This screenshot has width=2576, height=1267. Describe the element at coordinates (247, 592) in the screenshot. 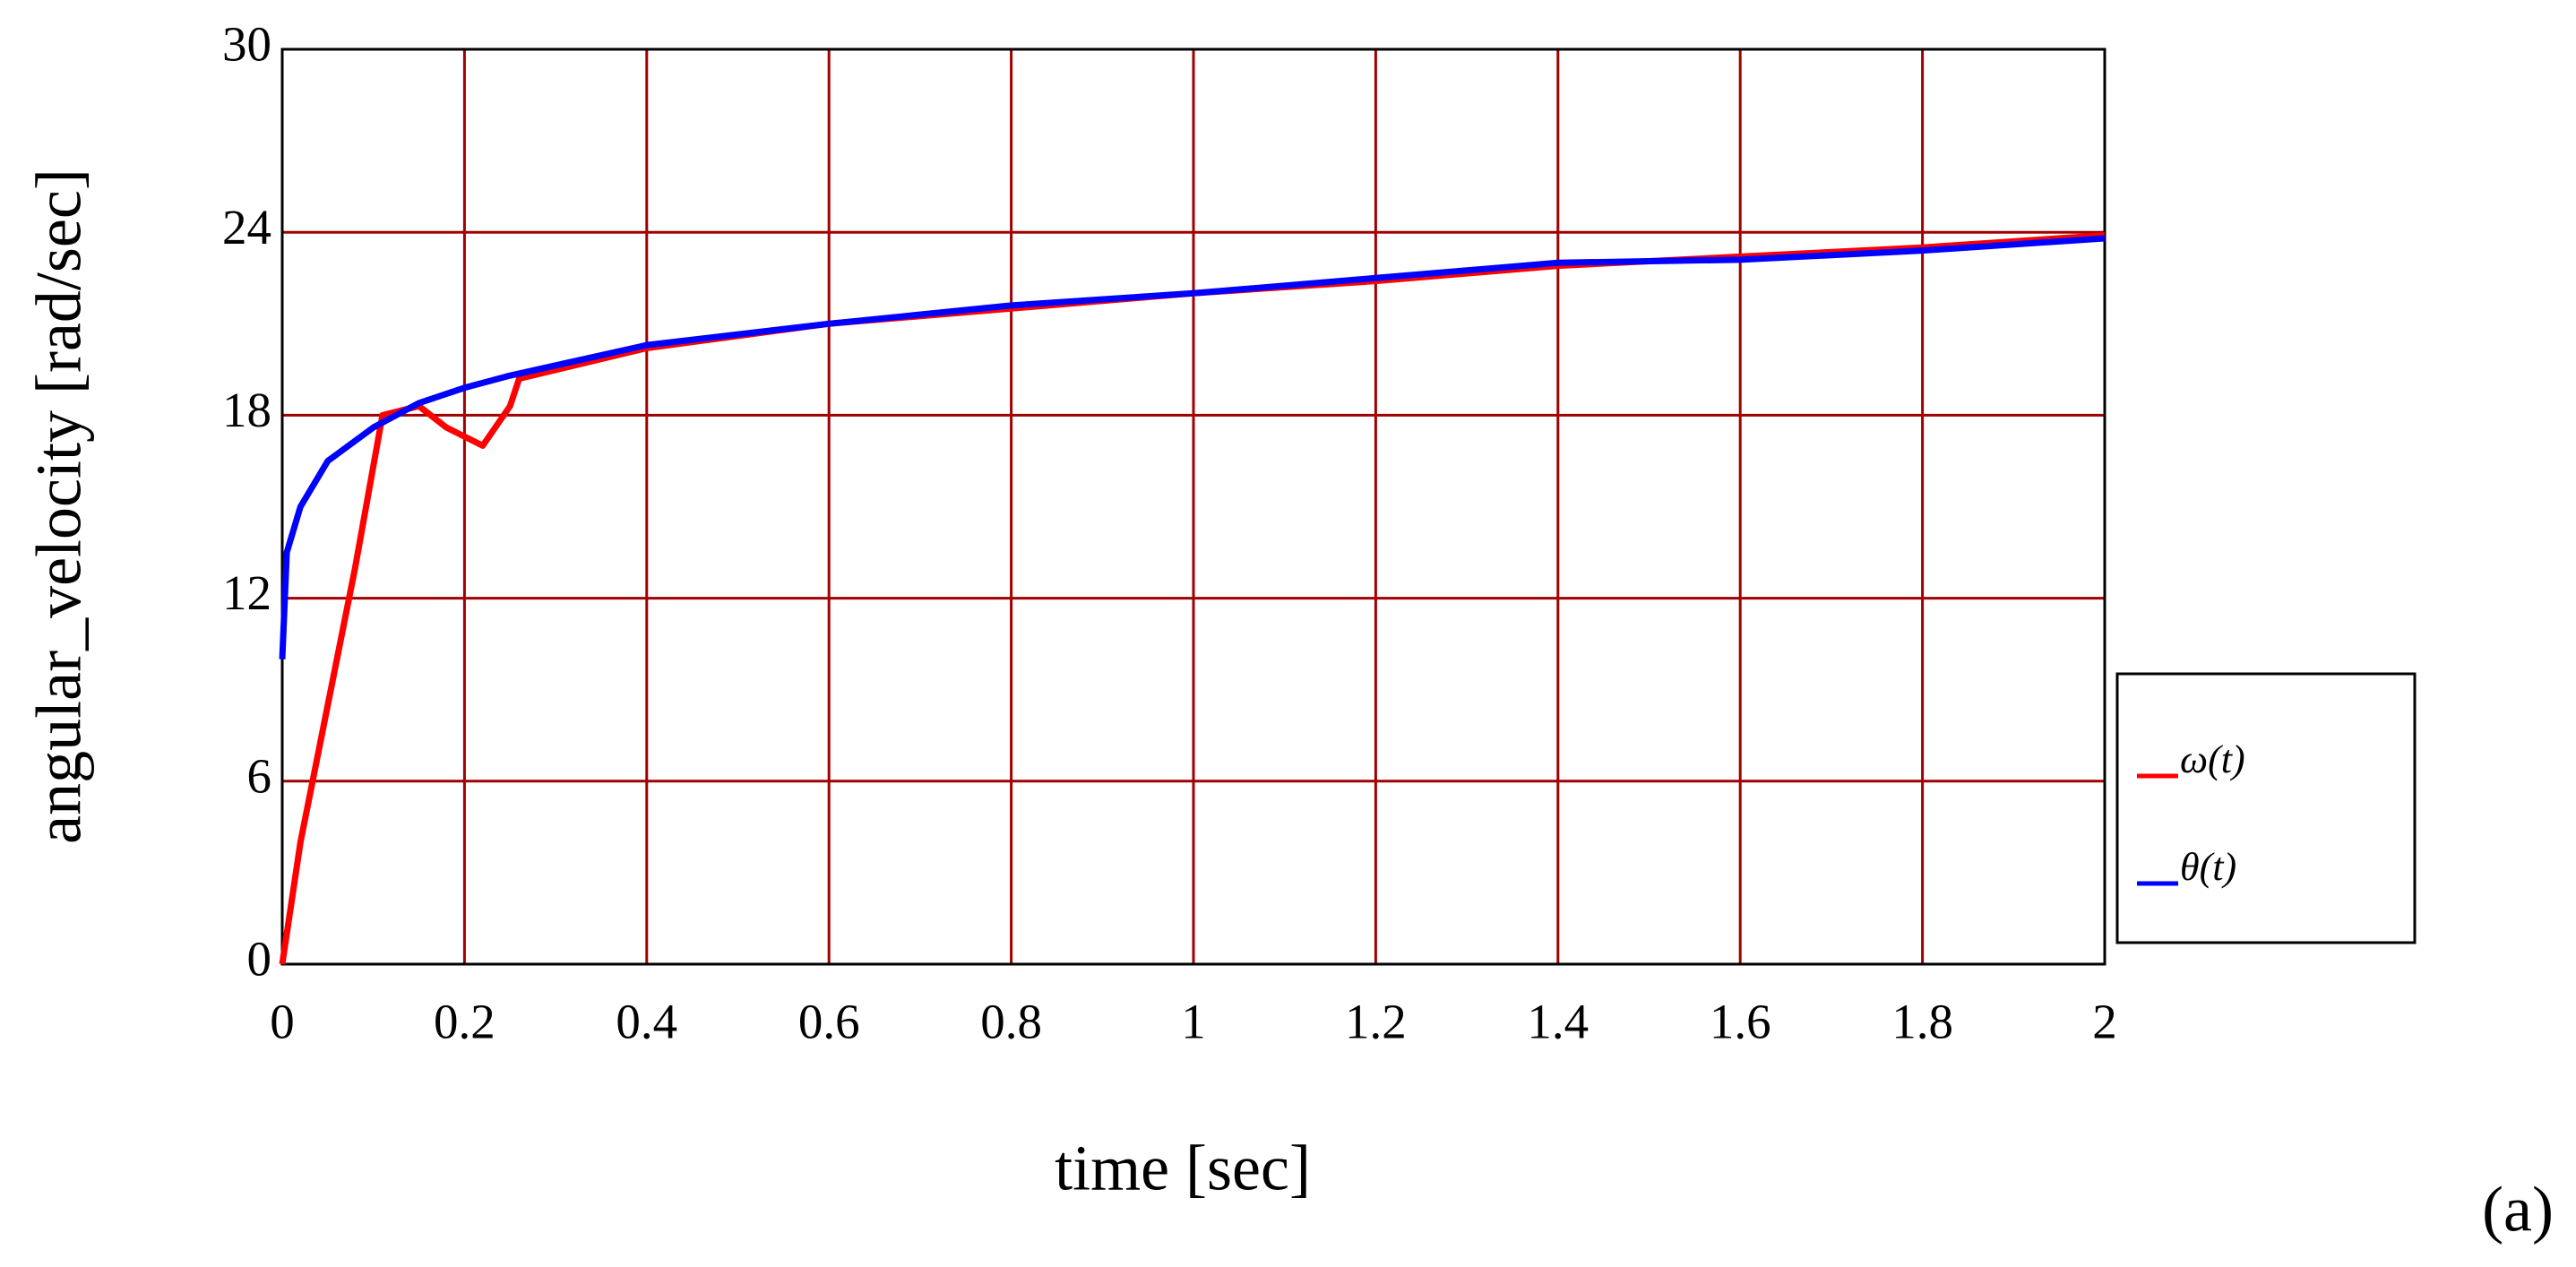

I see `y-tick-label: 12` at that location.